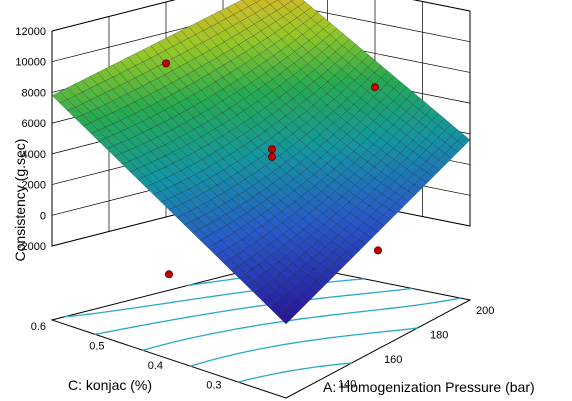  What do you see at coordinates (485, 311) in the screenshot?
I see `x-tick-label: 200` at bounding box center [485, 311].